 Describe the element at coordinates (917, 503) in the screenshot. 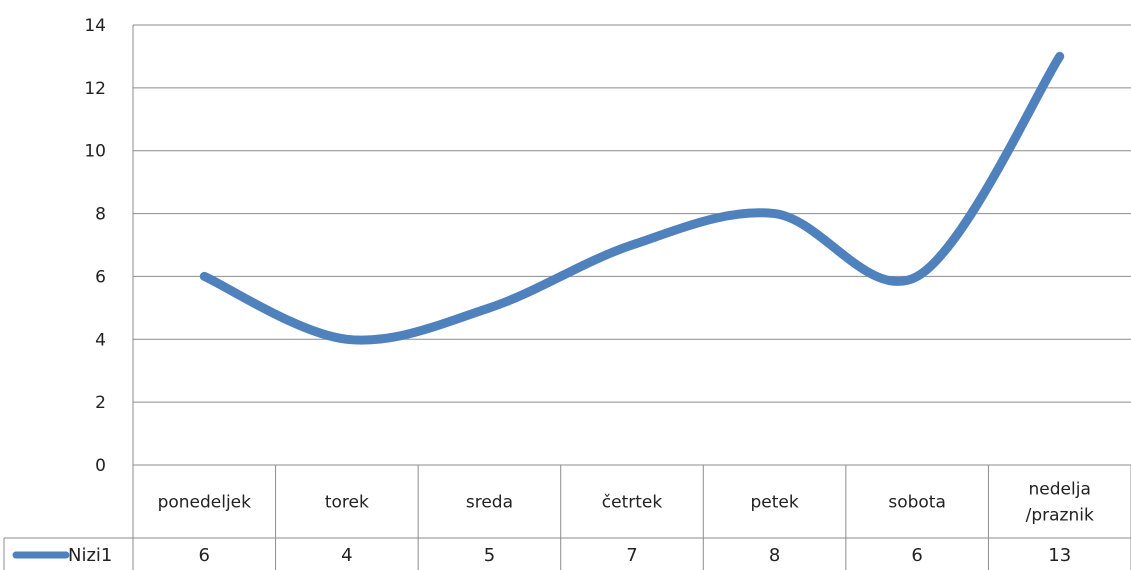

I see `category-label: sobota` at that location.